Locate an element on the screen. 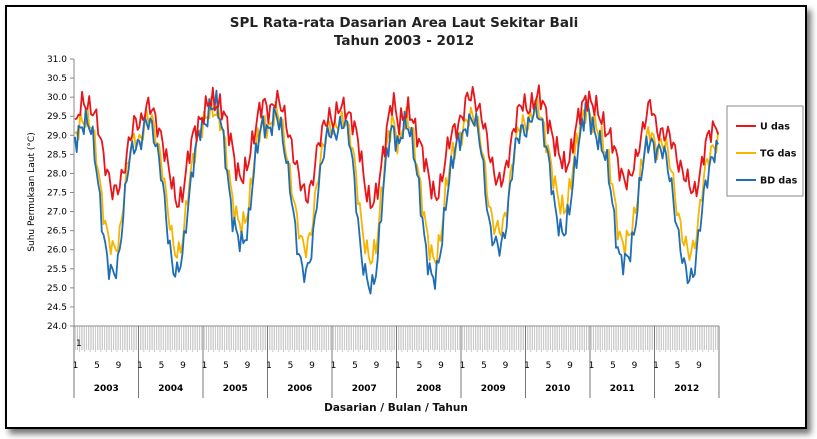 The height and width of the screenshot is (439, 817). first-dasarian-label: 1 is located at coordinates (79, 344).